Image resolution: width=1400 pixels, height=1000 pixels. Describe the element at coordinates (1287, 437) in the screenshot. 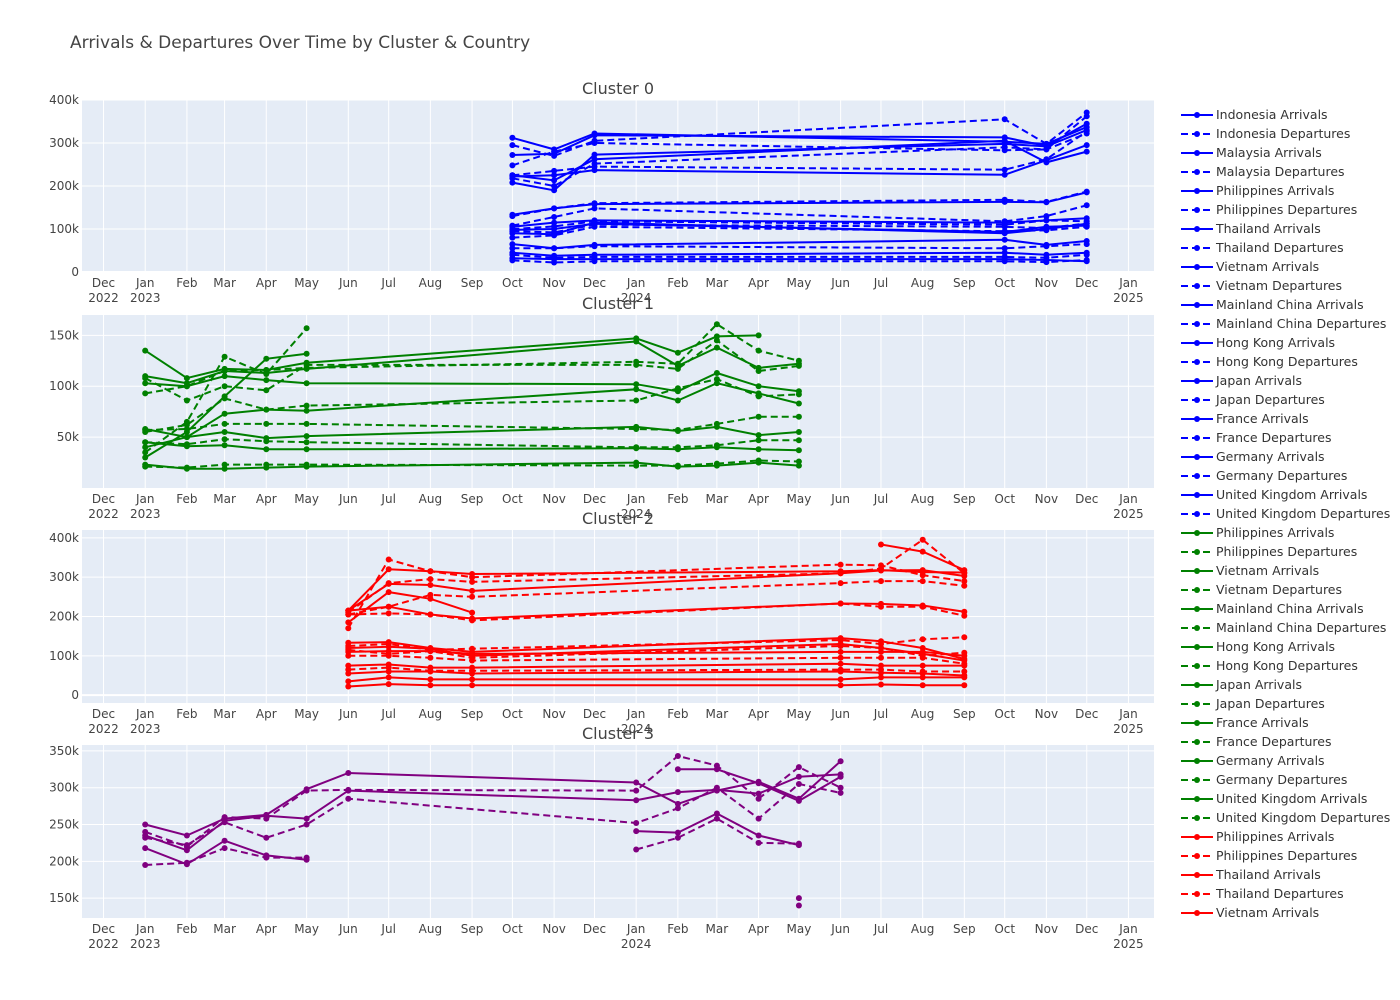

I see `legend-item: France Departures` at that location.